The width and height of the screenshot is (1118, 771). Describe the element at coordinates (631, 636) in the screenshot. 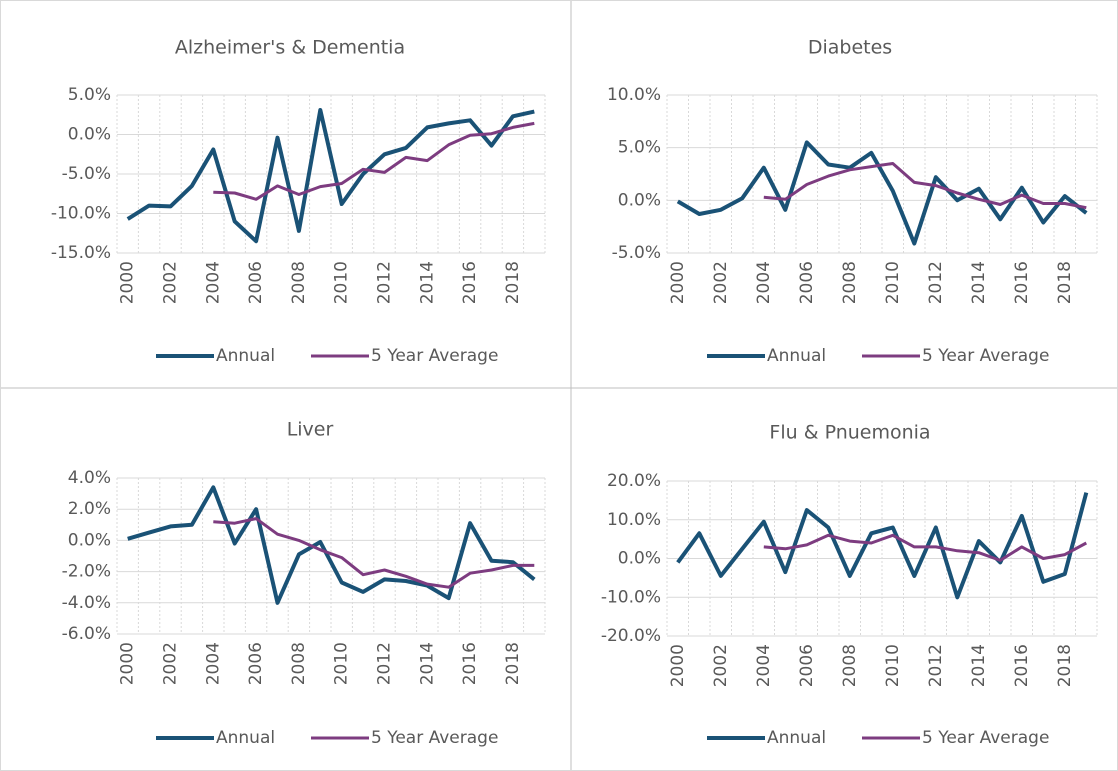

I see `y-tick-label: -20.0%` at that location.